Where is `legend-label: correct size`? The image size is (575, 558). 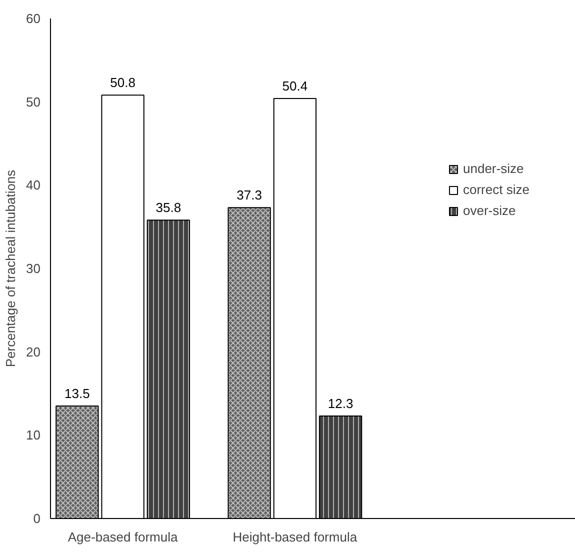
legend-label: correct size is located at coordinates (496, 189).